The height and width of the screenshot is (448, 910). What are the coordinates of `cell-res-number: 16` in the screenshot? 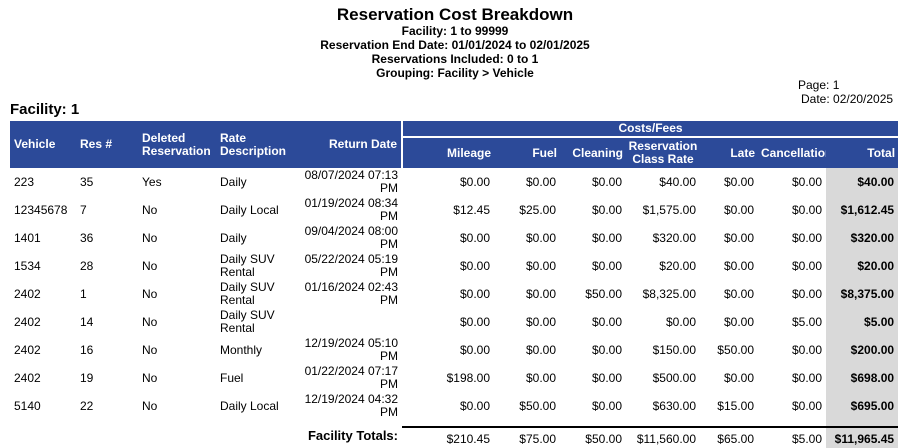 It's located at (87, 349).